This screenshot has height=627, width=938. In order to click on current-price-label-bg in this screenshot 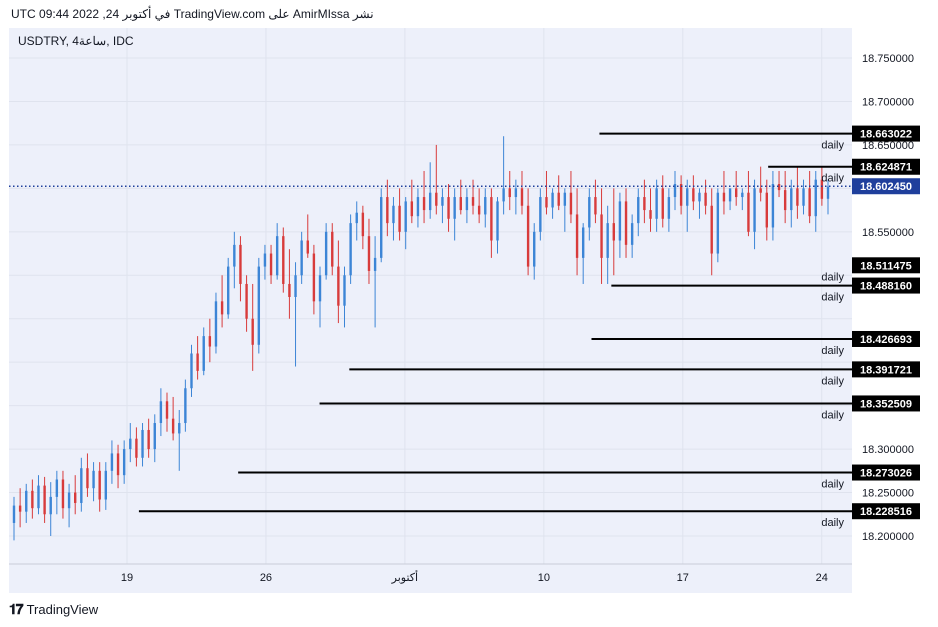, I will do `click(886, 186)`.